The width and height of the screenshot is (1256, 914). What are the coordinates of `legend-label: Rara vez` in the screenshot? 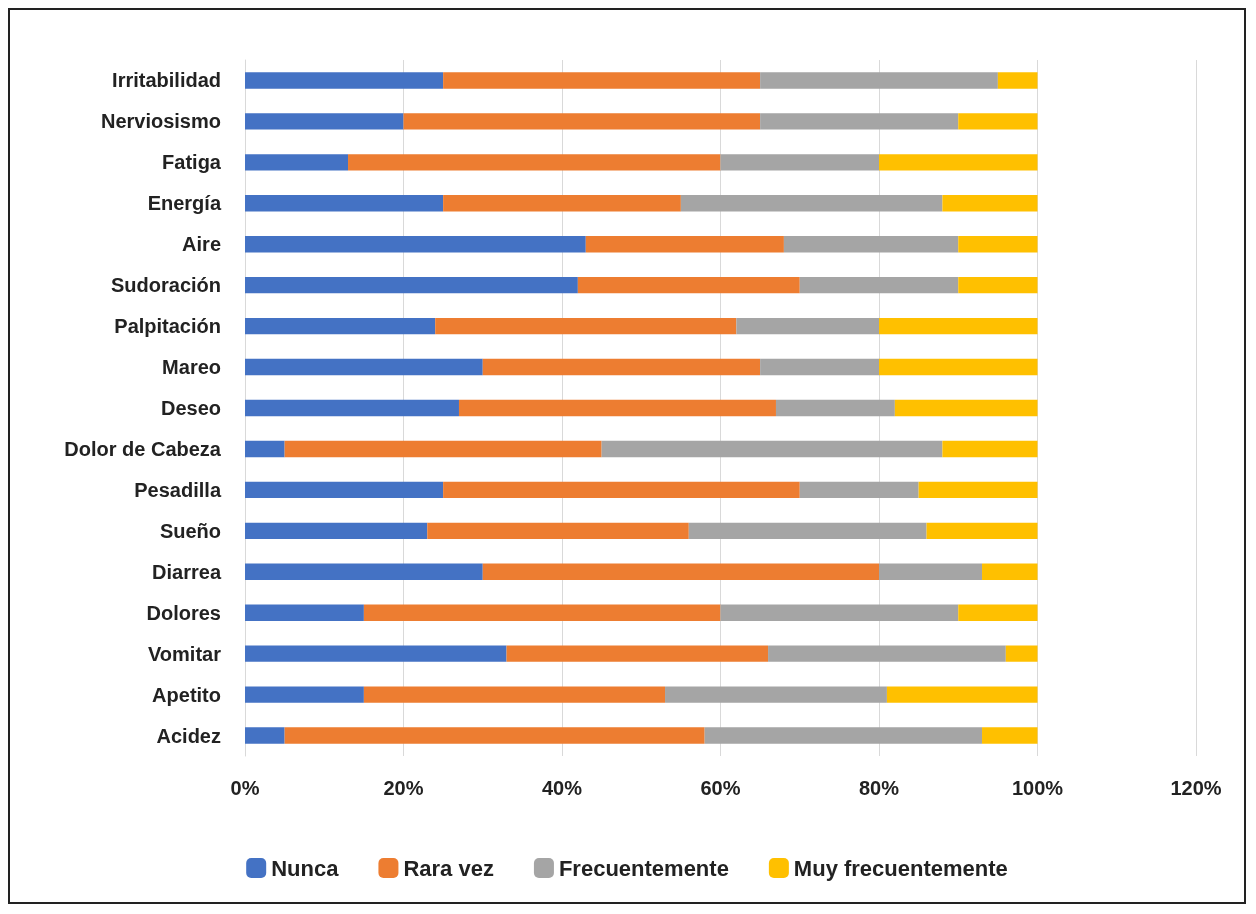 It's located at (448, 868).